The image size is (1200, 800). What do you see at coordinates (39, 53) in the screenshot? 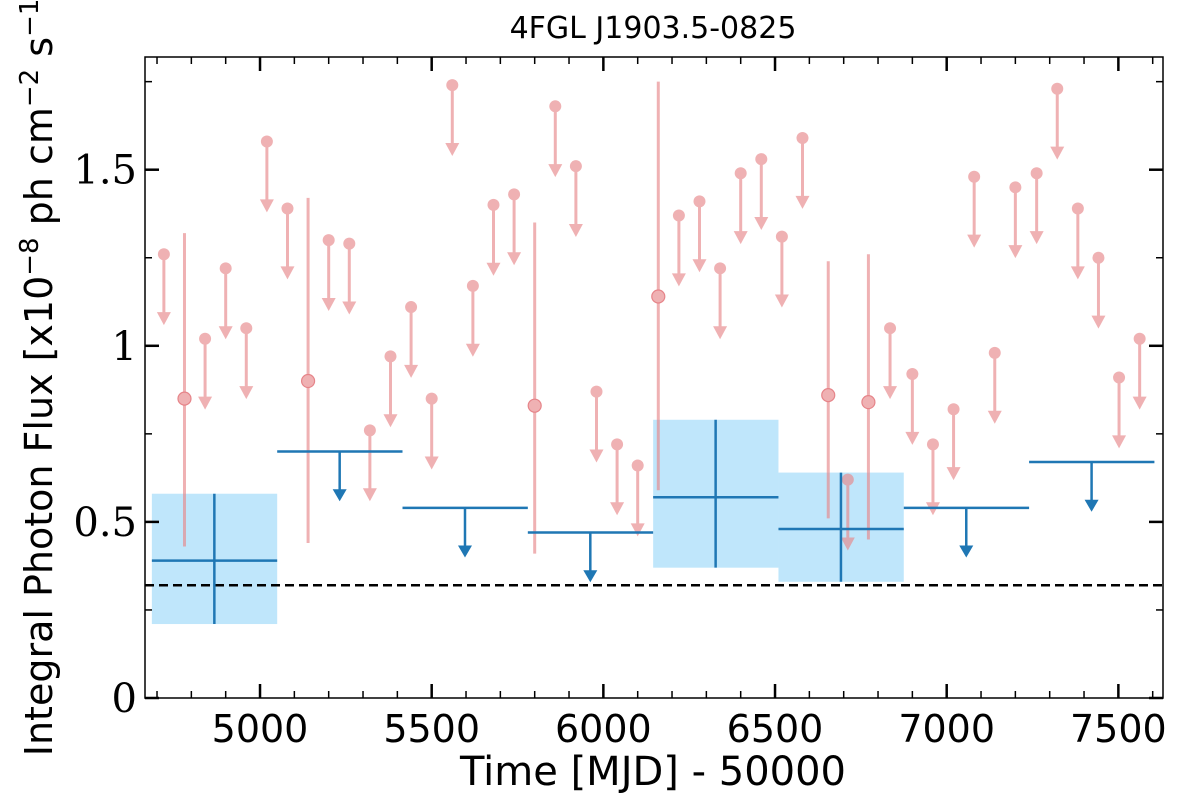
I see `y-axis-label-mid2: s` at bounding box center [39, 53].